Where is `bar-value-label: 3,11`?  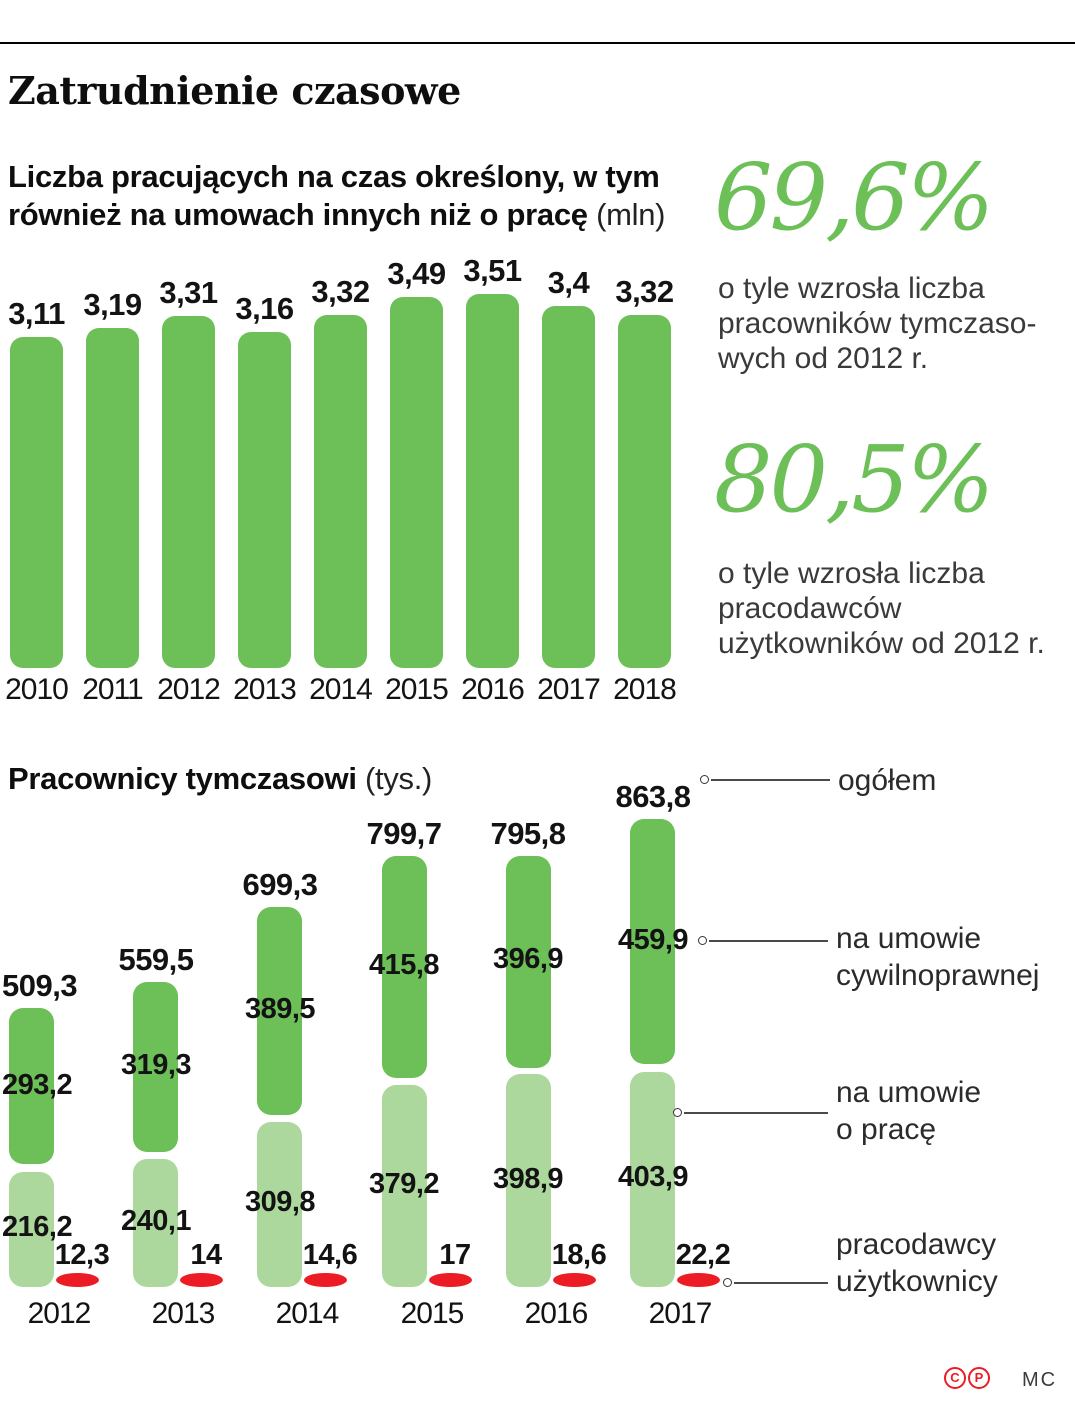
bar-value-label: 3,11 is located at coordinates (36, 313).